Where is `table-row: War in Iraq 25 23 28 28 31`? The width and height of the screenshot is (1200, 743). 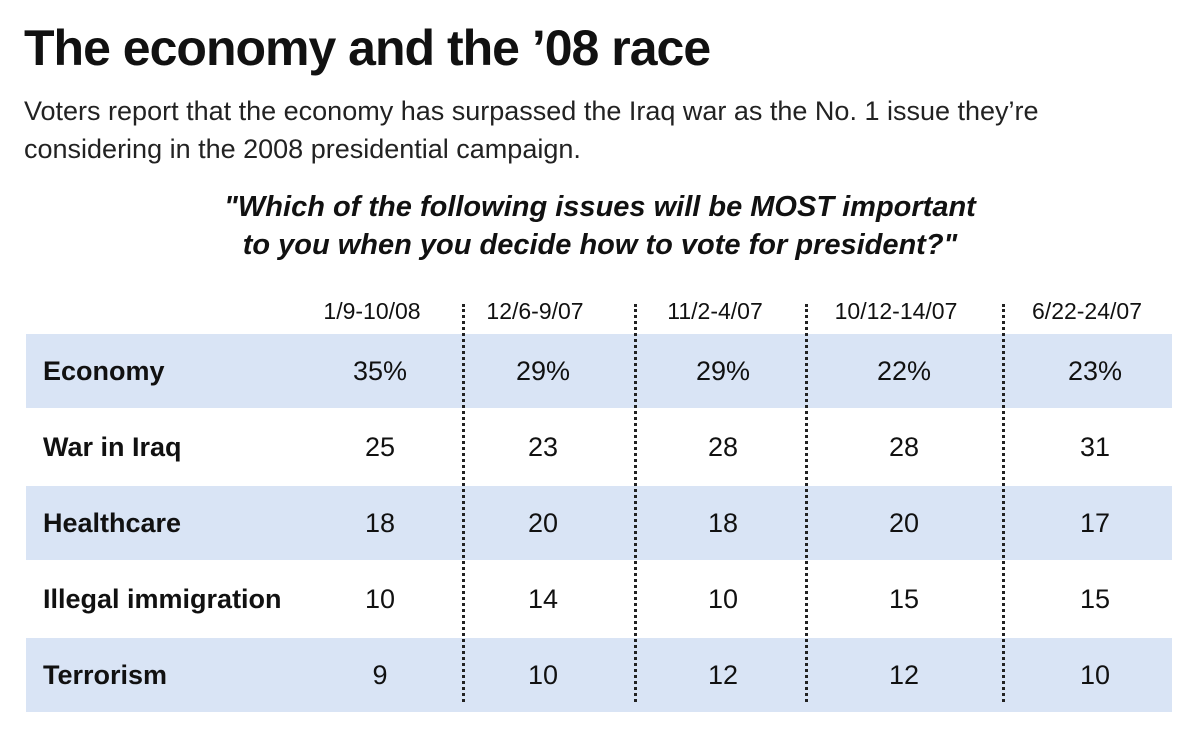
table-row: War in Iraq 25 23 28 28 31 is located at coordinates (599, 447).